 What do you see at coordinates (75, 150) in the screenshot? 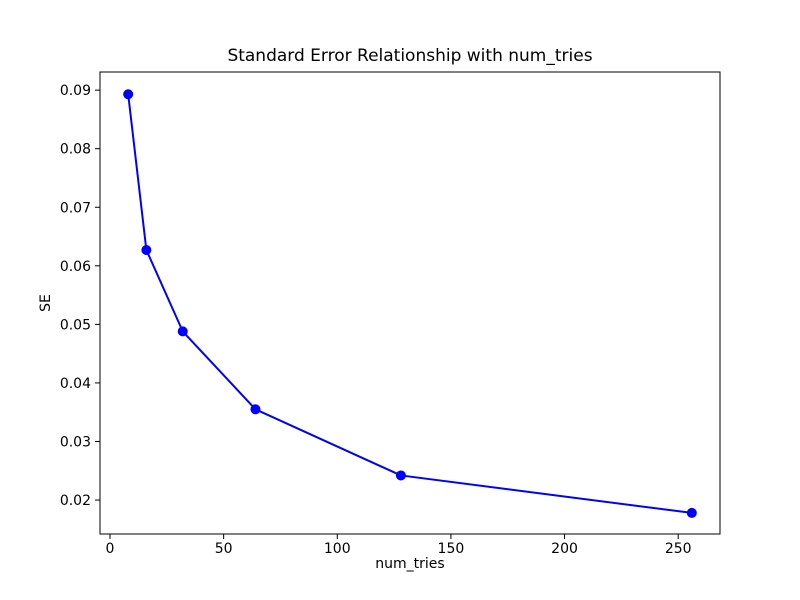
I see `y-tick-label: 0.08` at bounding box center [75, 150].